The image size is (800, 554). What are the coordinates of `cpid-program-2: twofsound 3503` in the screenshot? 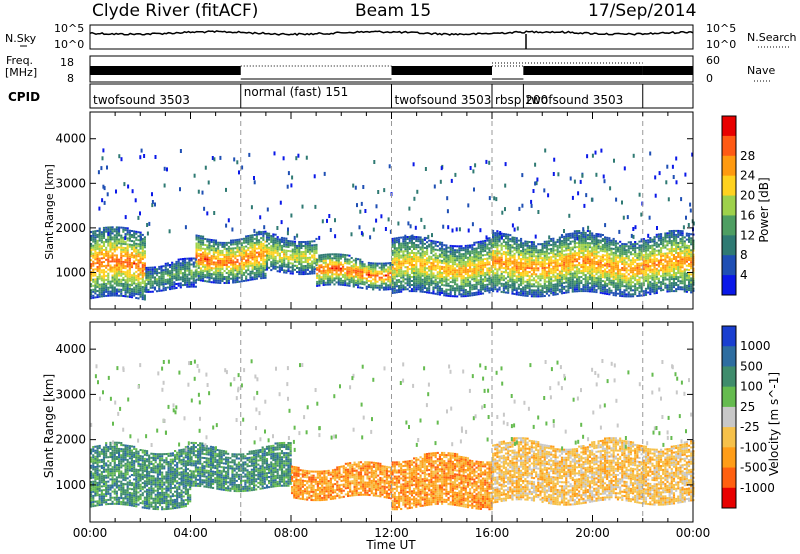 It's located at (443, 100).